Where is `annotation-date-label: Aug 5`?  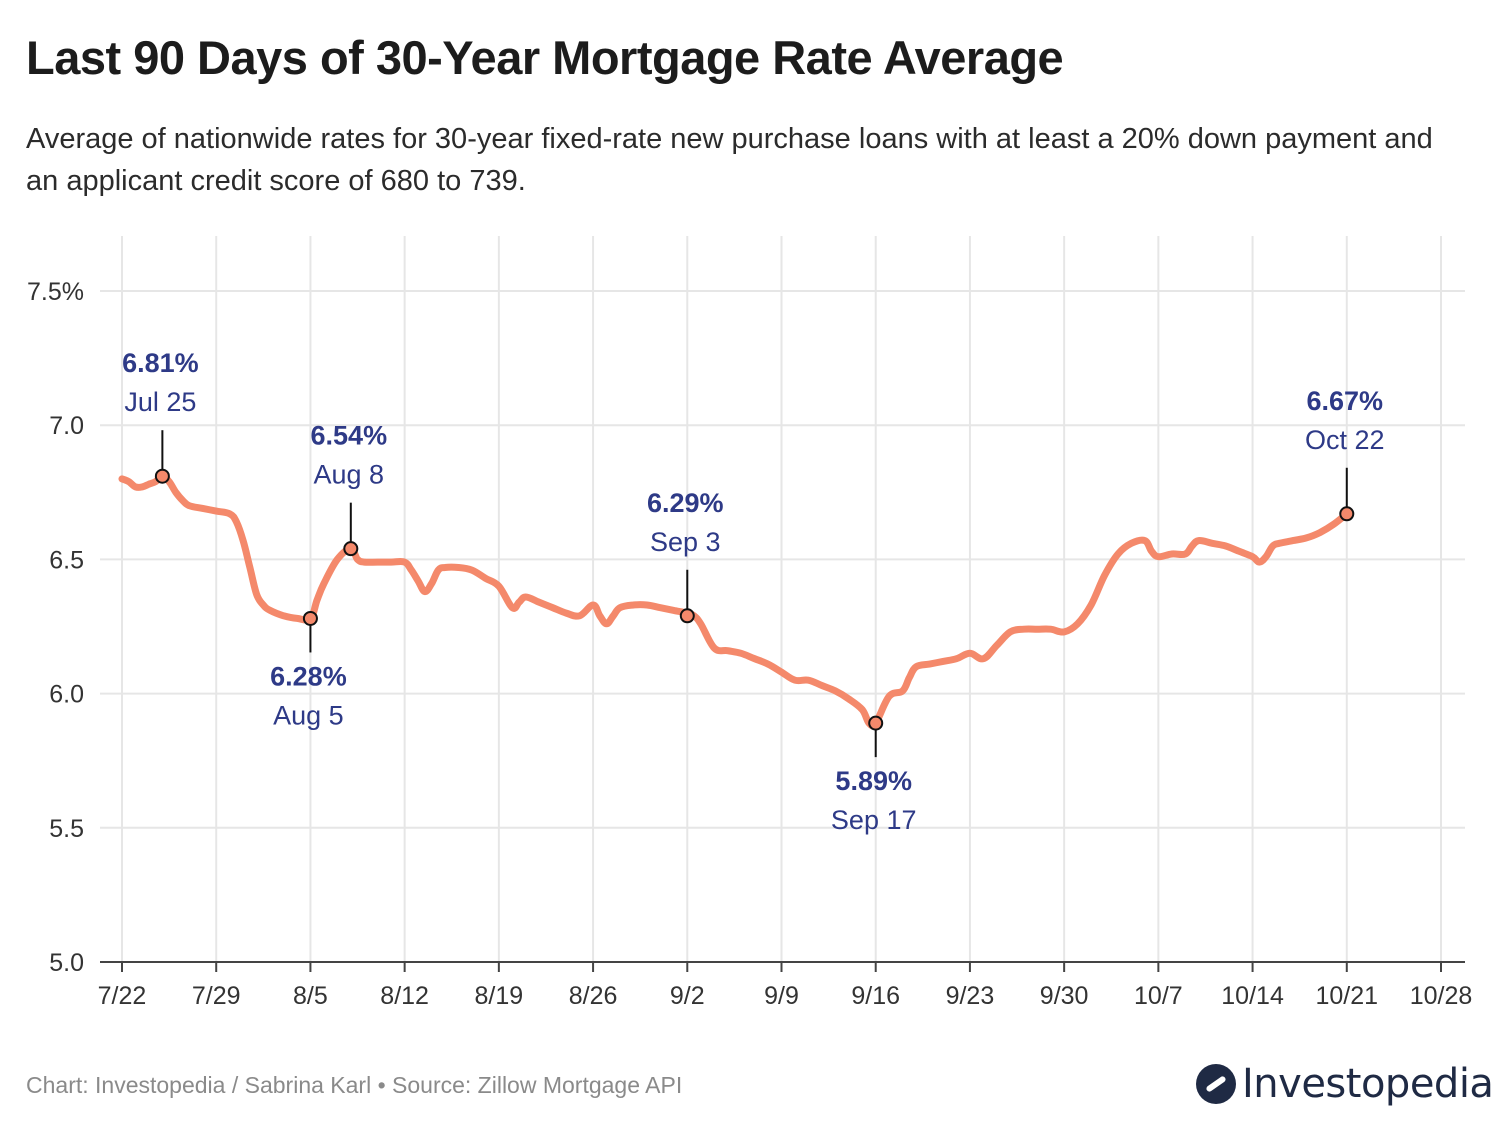 annotation-date-label: Aug 5 is located at coordinates (308, 715).